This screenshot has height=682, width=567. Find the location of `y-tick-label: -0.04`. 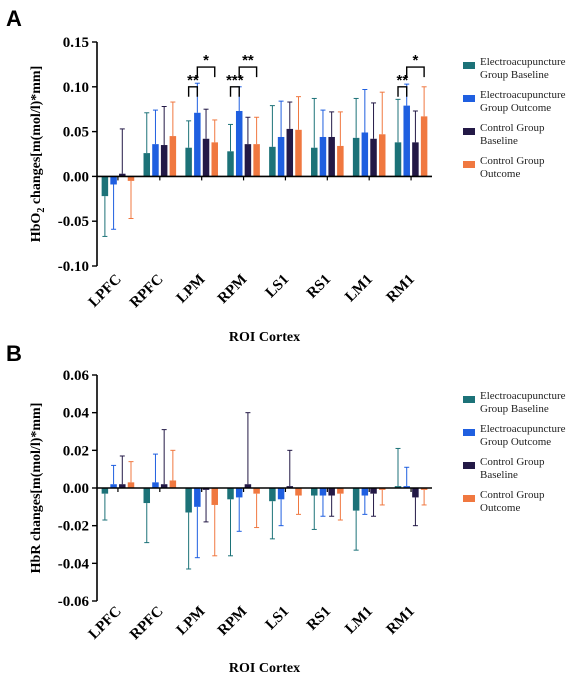

y-tick-label: -0.04 is located at coordinates (74, 564).